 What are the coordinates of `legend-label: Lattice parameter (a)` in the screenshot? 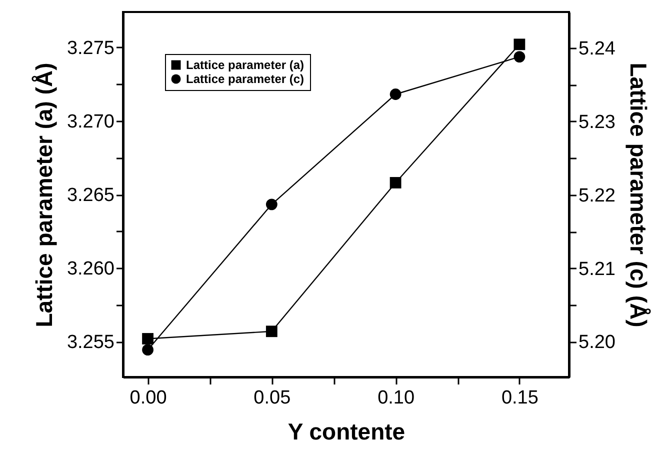 It's located at (245, 65).